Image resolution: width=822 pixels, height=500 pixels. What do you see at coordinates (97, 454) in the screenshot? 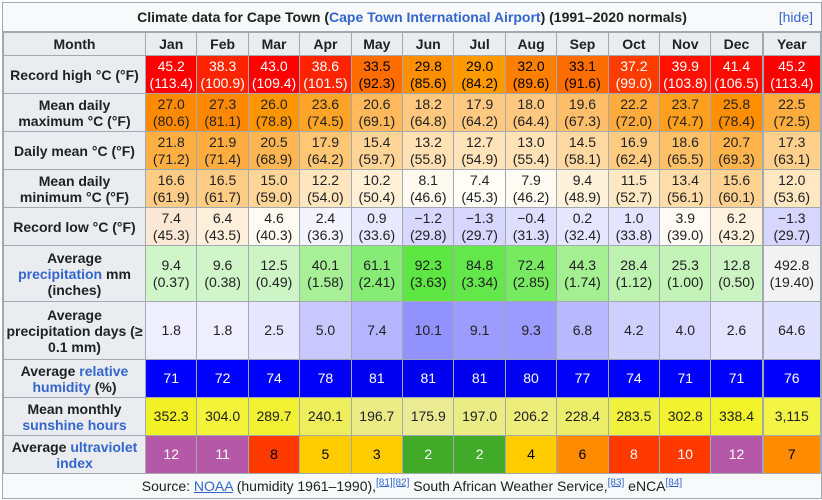
I see `row-label-link: ultraviolet index` at bounding box center [97, 454].